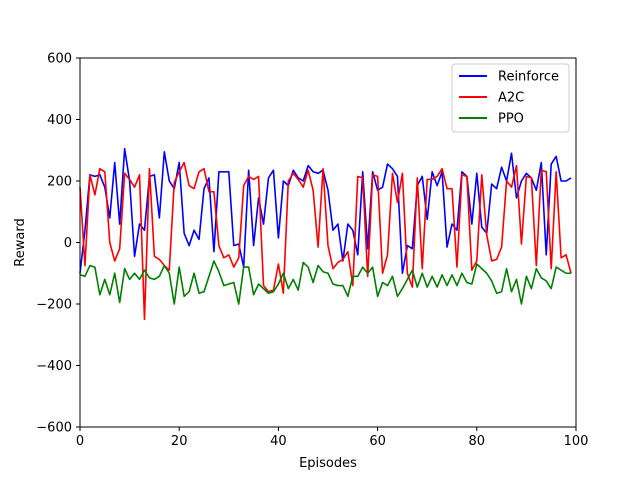 The height and width of the screenshot is (480, 640). What do you see at coordinates (278, 441) in the screenshot?
I see `x-tick-label: 40` at bounding box center [278, 441].